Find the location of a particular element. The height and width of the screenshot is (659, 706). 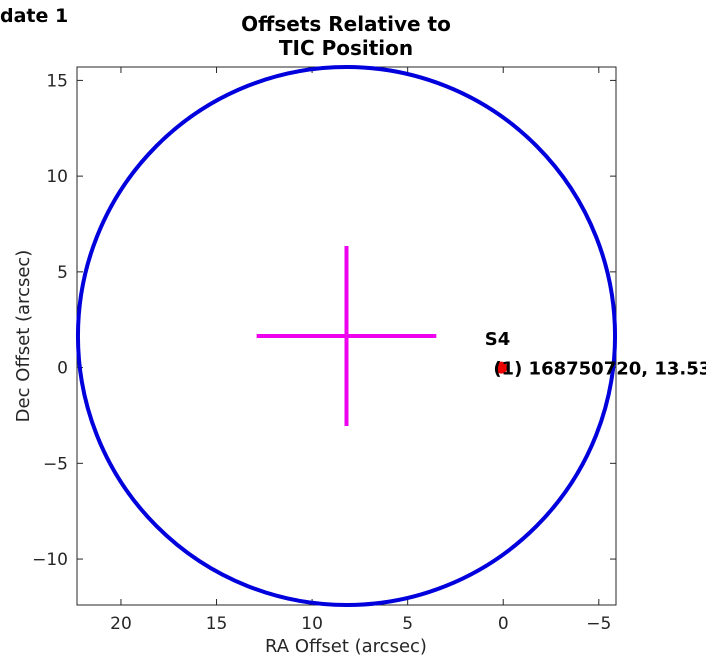

chart-title: Offsets Relative to TIC Position is located at coordinates (346, 36).